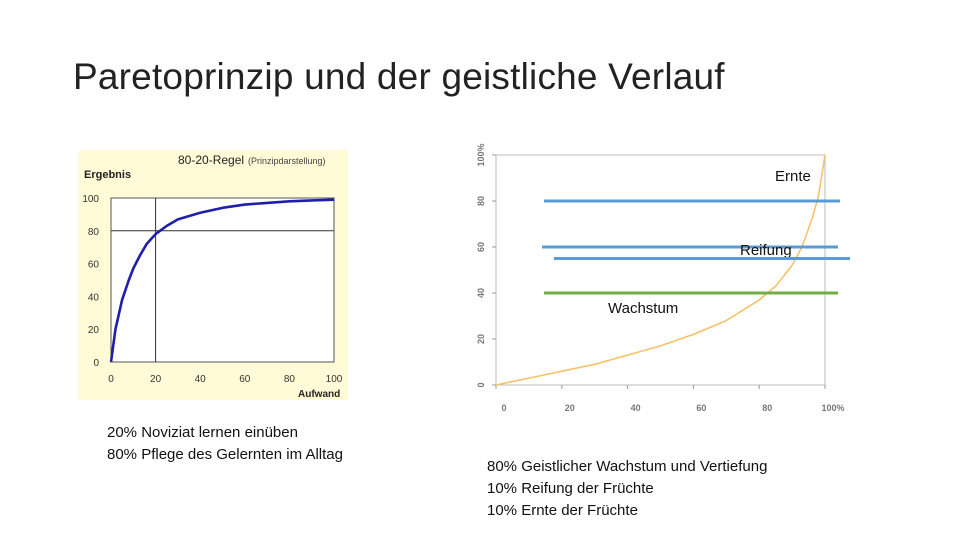 This screenshot has width=960, height=540. Describe the element at coordinates (334, 379) in the screenshot. I see `x-tick-label: 100` at that location.